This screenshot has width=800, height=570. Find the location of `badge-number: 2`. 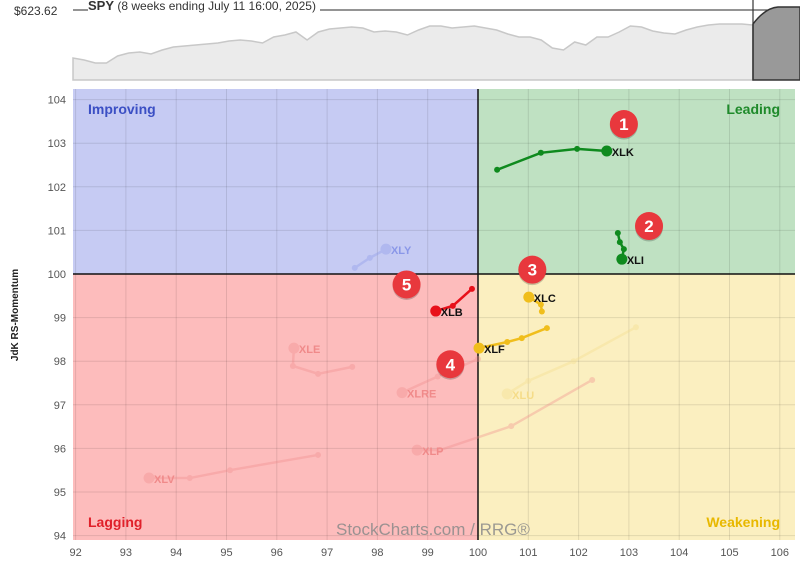

badge-number: 2 is located at coordinates (648, 226).